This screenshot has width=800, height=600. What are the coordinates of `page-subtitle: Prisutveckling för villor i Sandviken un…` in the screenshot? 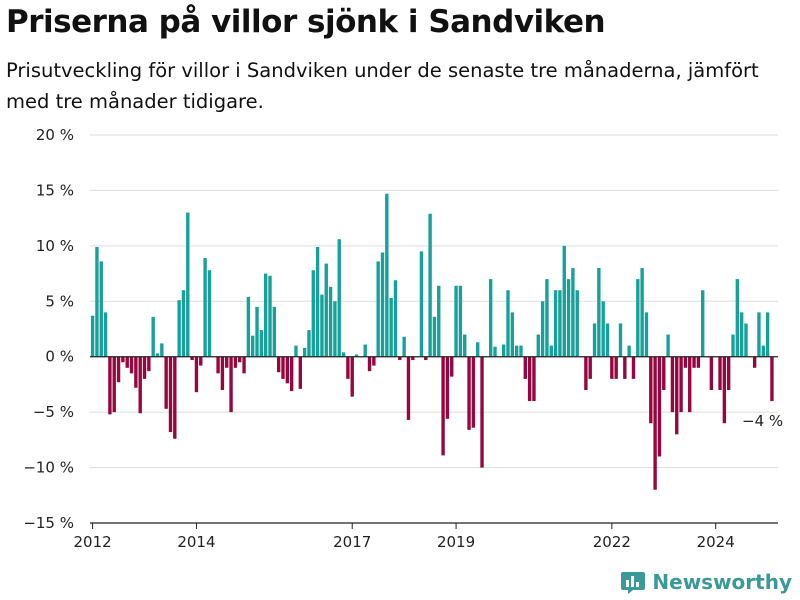 It's located at (382, 86).